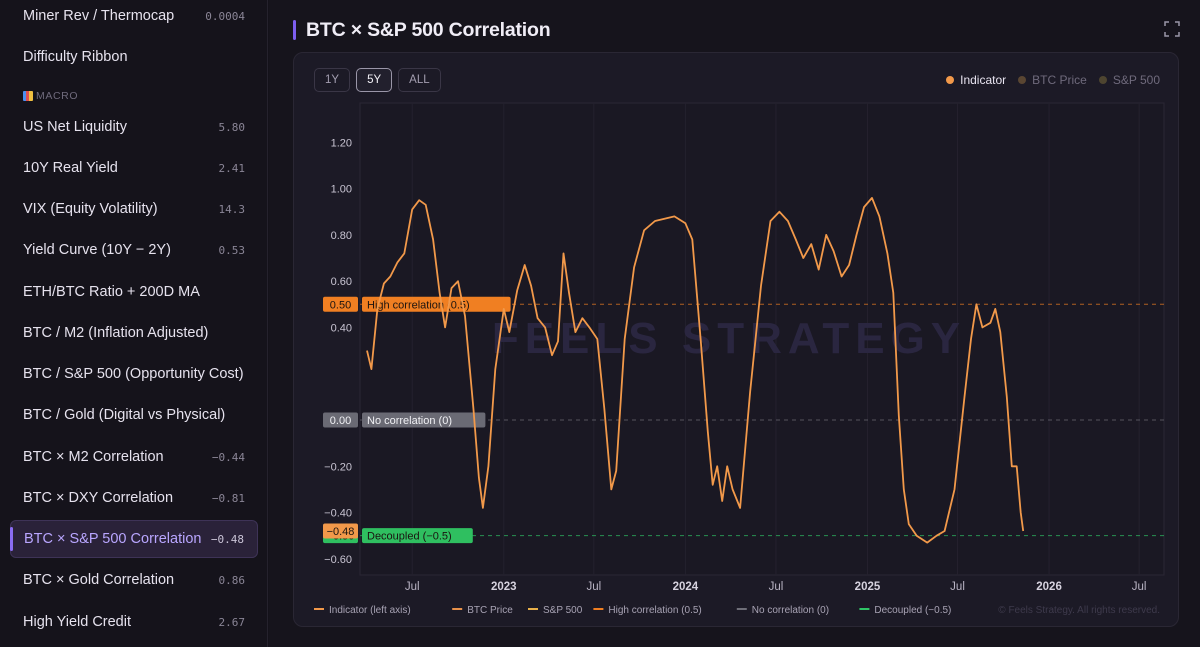  What do you see at coordinates (28, 96) in the screenshot?
I see `bar-chart-icon` at bounding box center [28, 96].